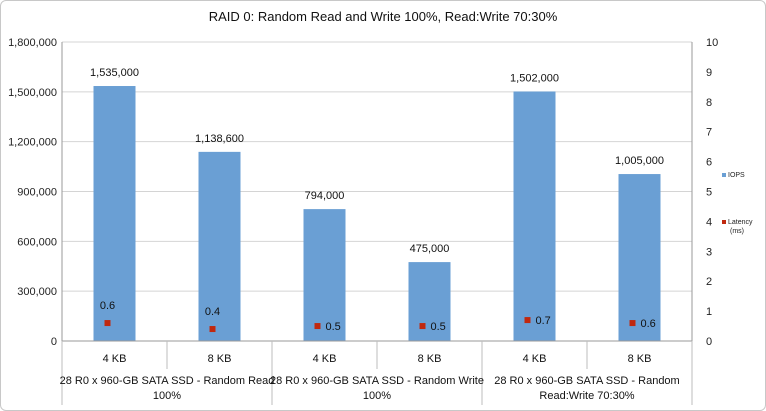  Describe the element at coordinates (586, 381) in the screenshot. I see `group-label: 28 R0 x 960-GB SATA SSD - Random` at that location.